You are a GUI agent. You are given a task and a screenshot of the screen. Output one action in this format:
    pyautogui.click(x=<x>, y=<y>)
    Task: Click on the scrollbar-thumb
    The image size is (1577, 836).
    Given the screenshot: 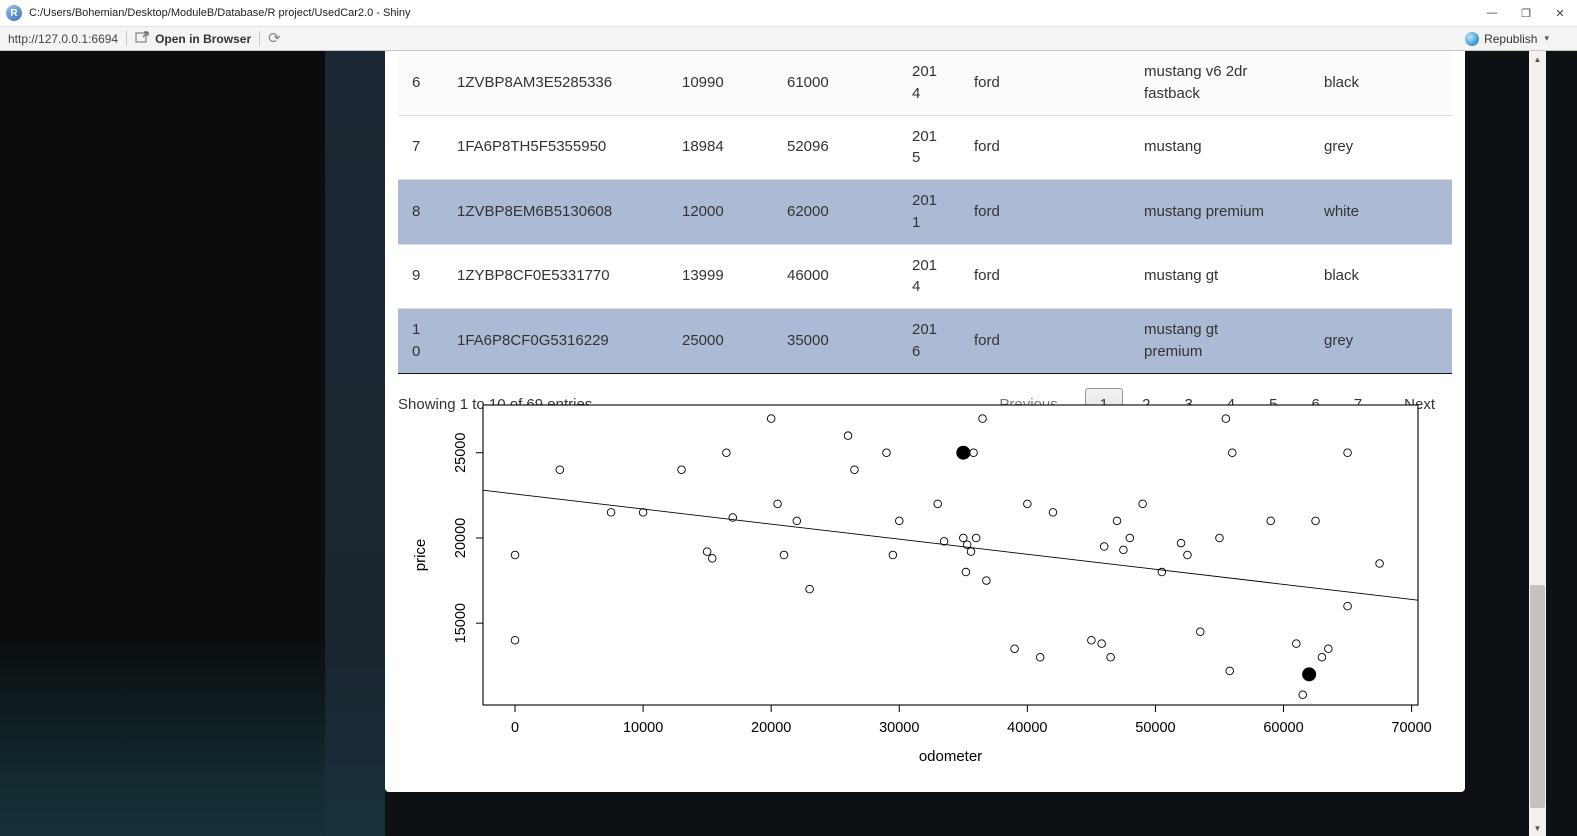 What is the action you would take?
    pyautogui.click(x=1537, y=696)
    